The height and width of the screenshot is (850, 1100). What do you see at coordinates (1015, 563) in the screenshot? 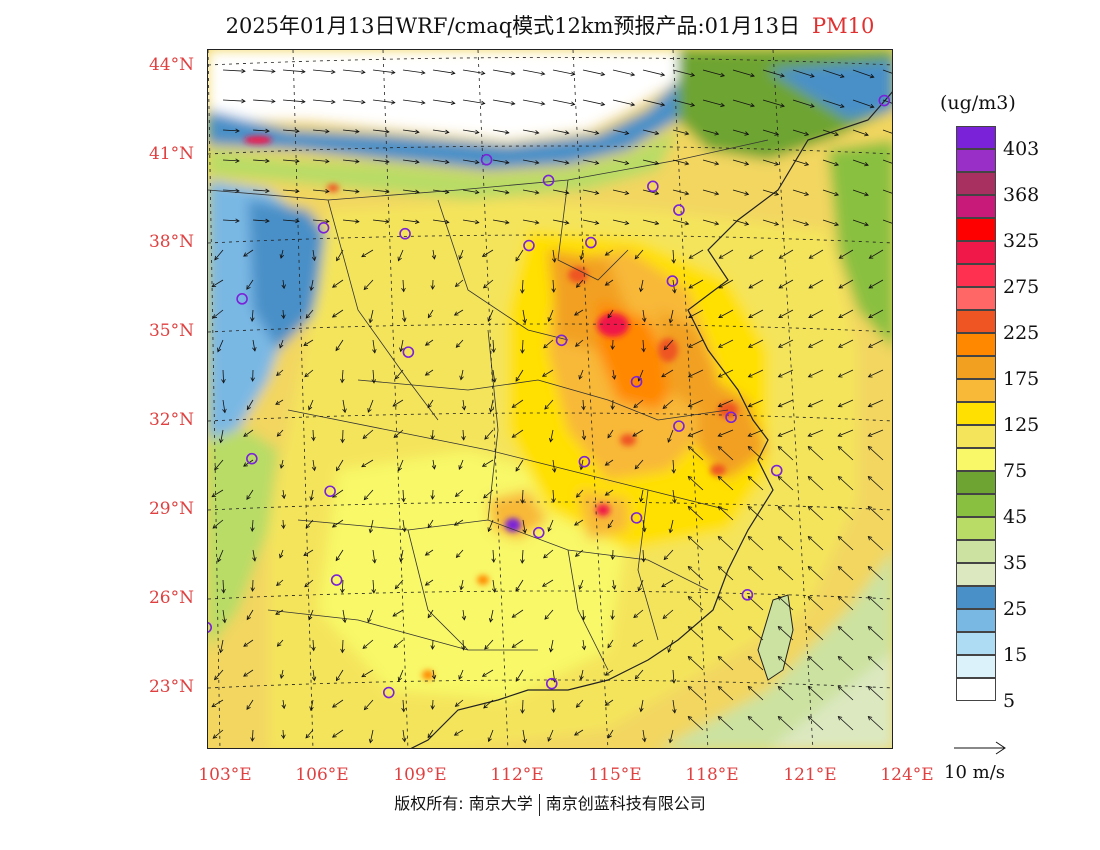
I see `legend-tick-label: 35` at bounding box center [1015, 563].